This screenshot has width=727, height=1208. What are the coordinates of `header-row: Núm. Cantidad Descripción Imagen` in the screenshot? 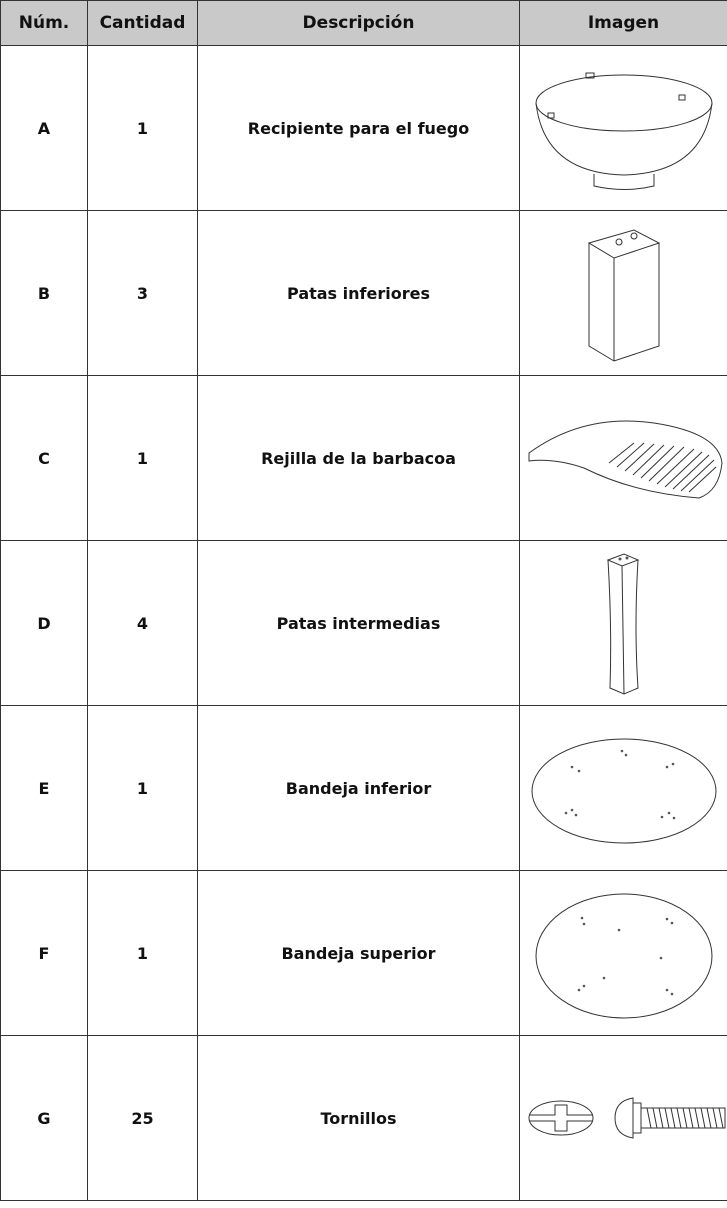 It's located at (363, 23).